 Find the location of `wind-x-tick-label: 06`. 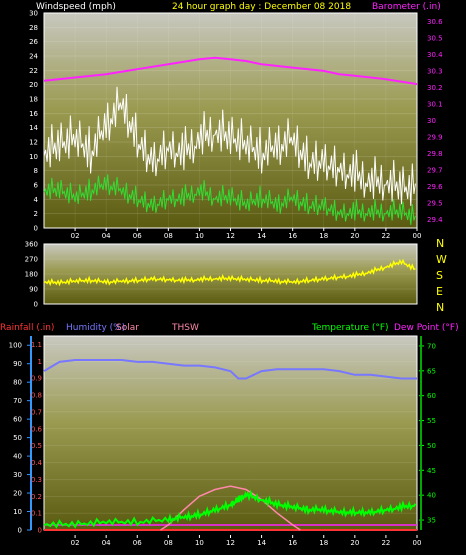

wind-x-tick-label: 06 is located at coordinates (137, 236).